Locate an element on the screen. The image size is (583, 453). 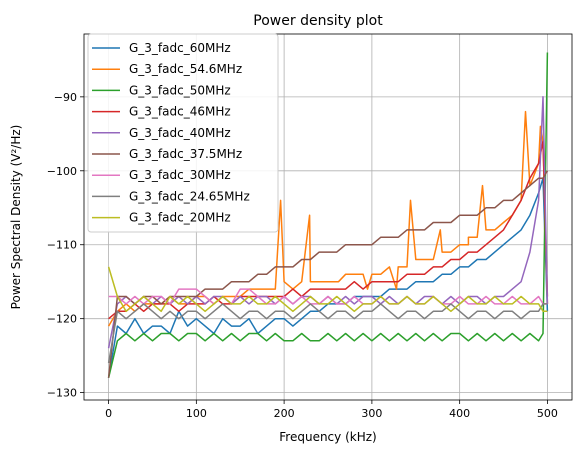
y-axis-label: Power Spectral Density (V²/Hz) is located at coordinates (16, 217).